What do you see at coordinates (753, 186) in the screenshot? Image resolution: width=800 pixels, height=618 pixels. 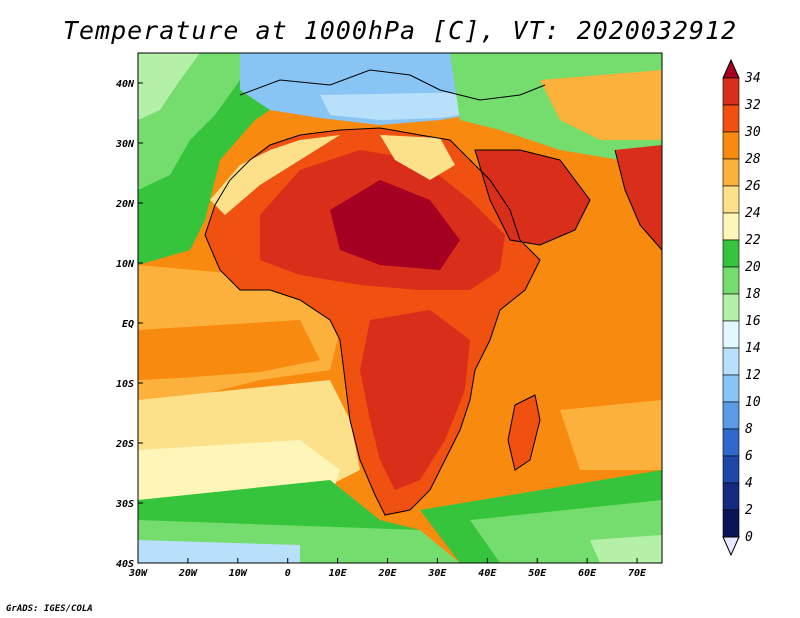 I see `colorbar-label: 26` at bounding box center [753, 186].